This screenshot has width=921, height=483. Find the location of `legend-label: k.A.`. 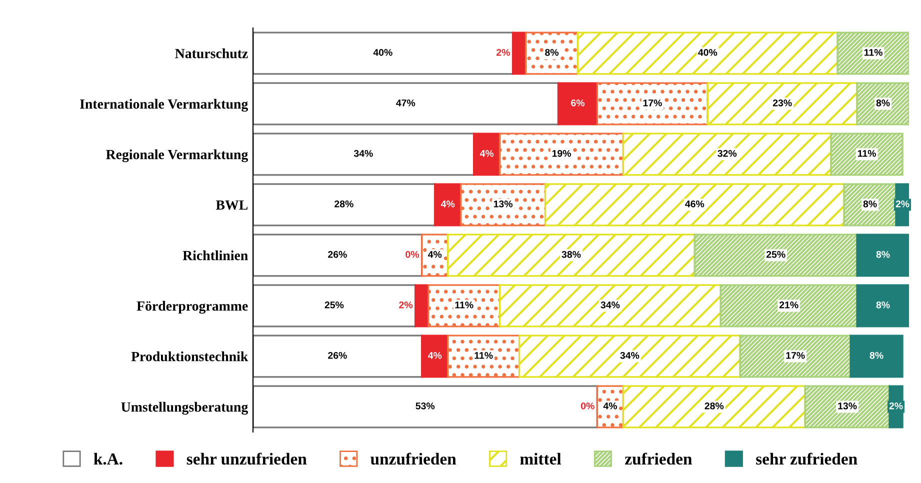

legend-label: k.A. is located at coordinates (108, 458).